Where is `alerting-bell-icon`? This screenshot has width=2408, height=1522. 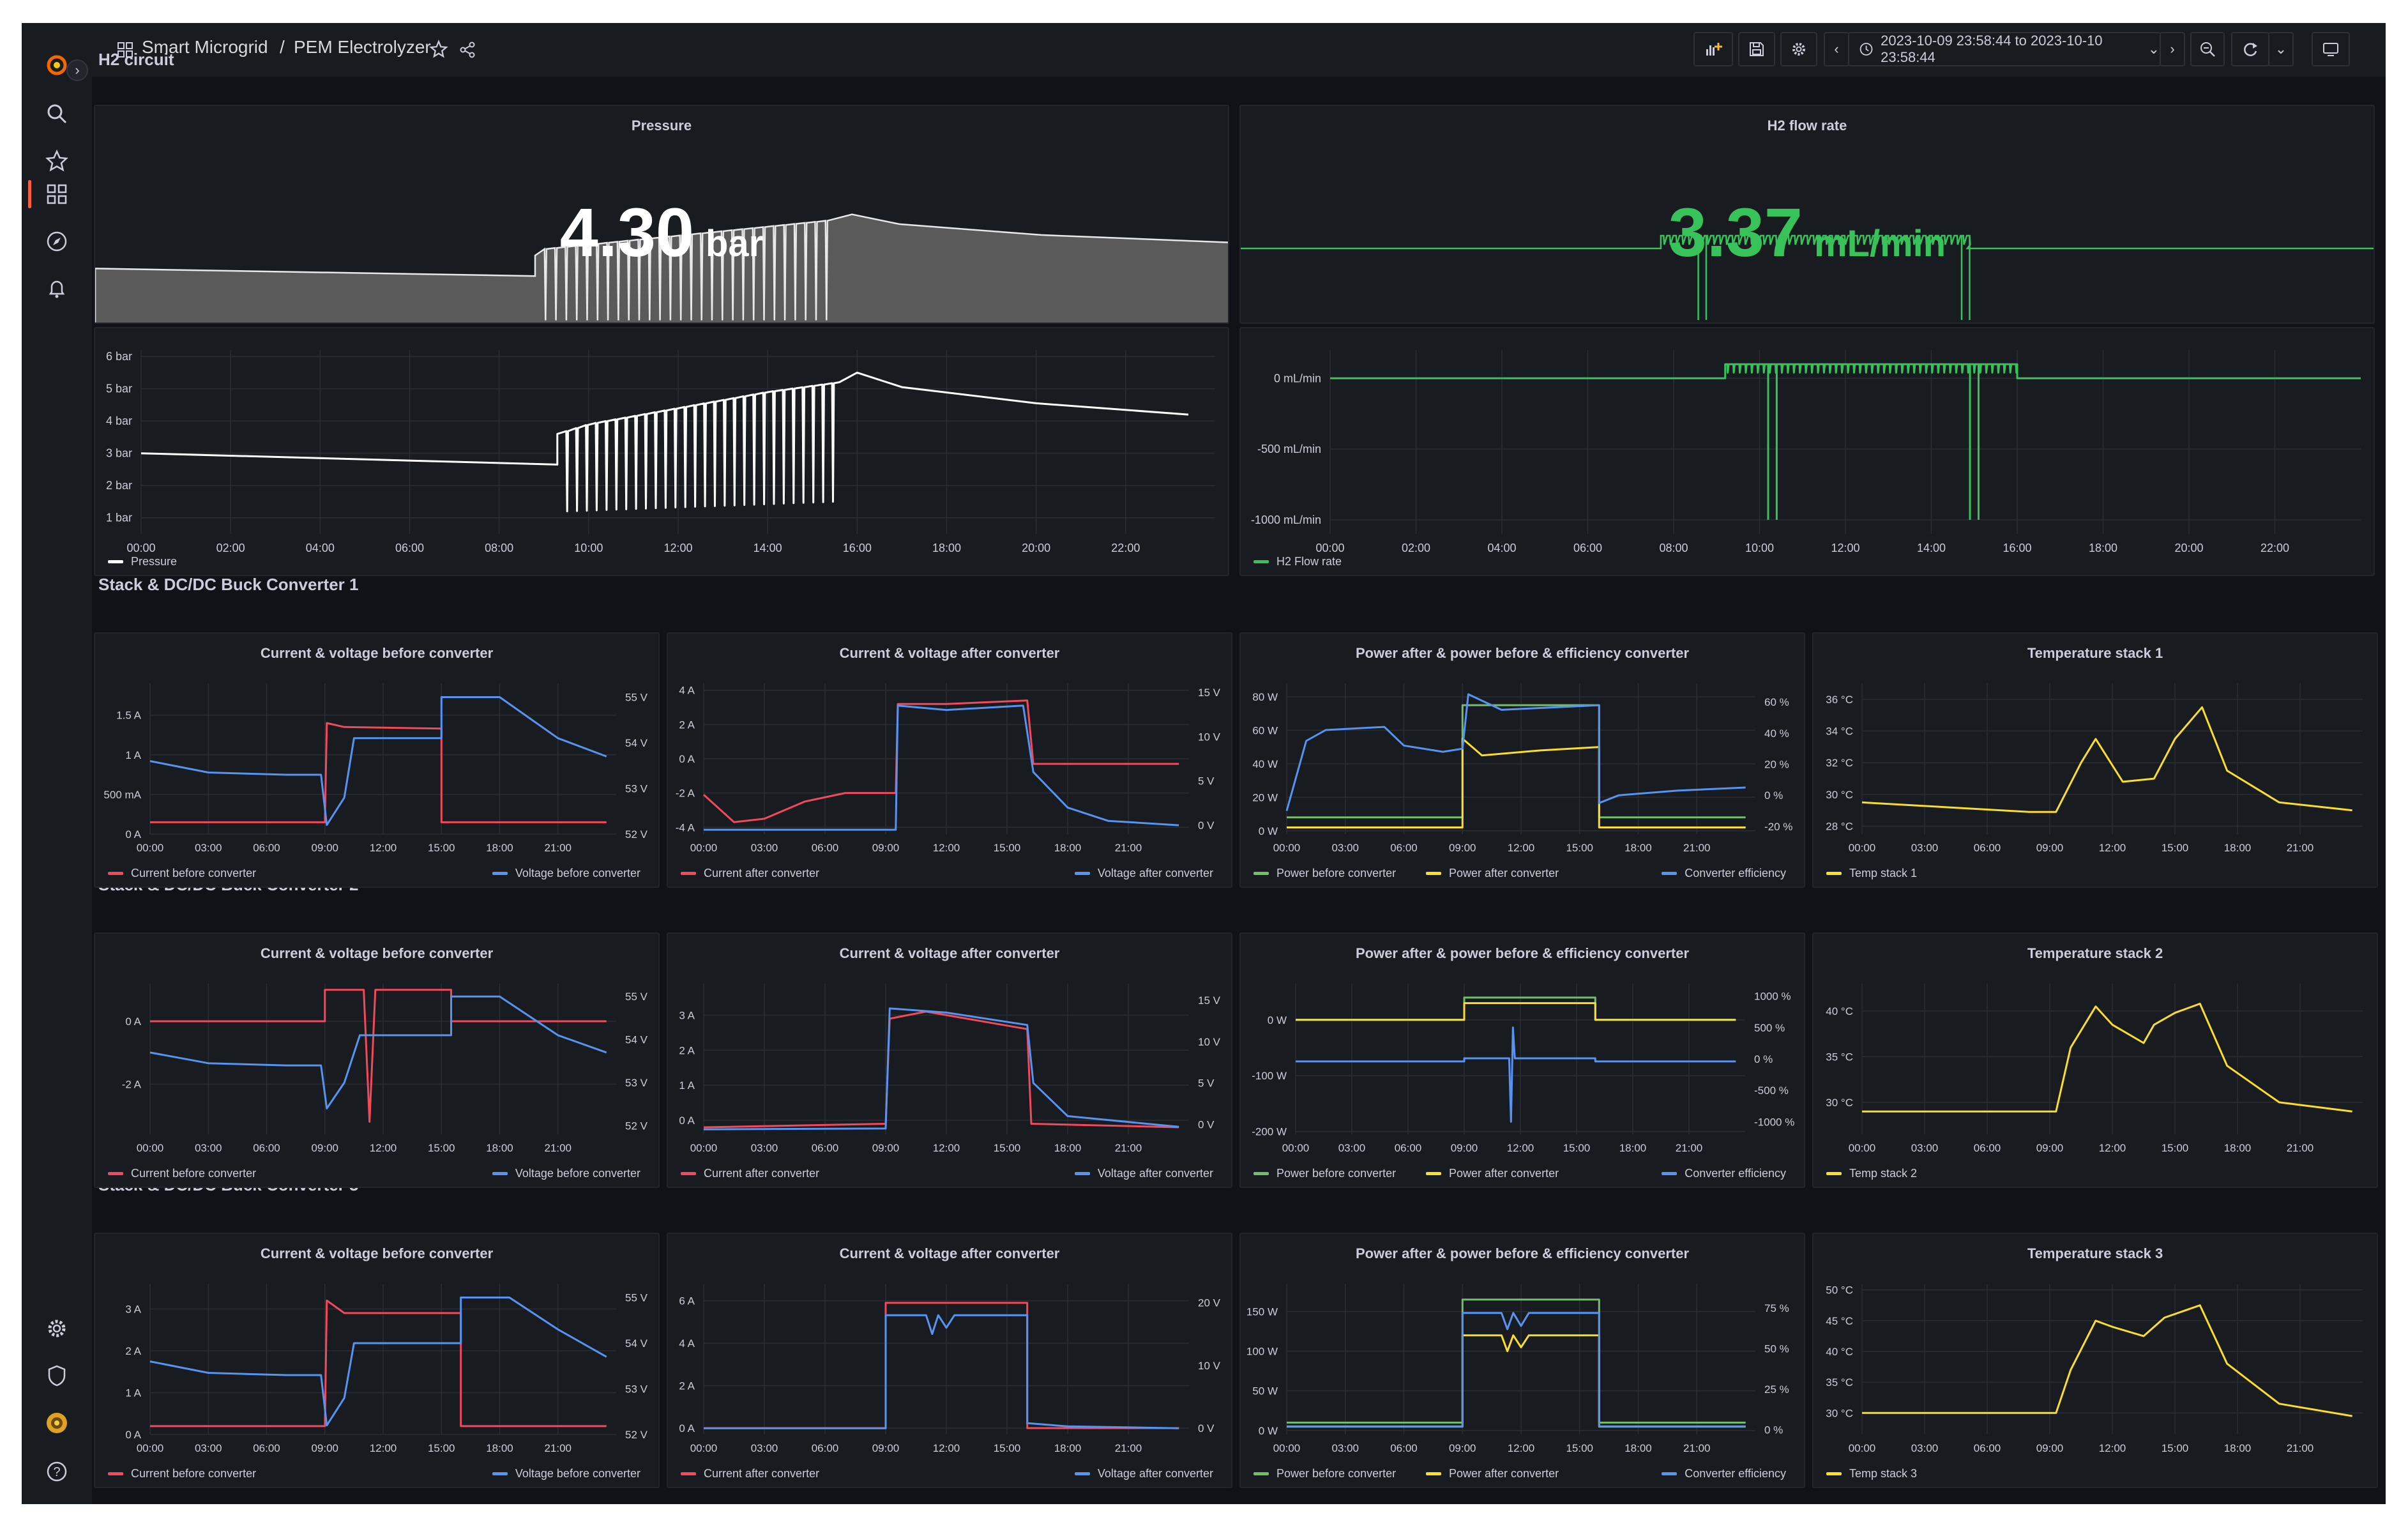
alerting-bell-icon is located at coordinates (57, 289).